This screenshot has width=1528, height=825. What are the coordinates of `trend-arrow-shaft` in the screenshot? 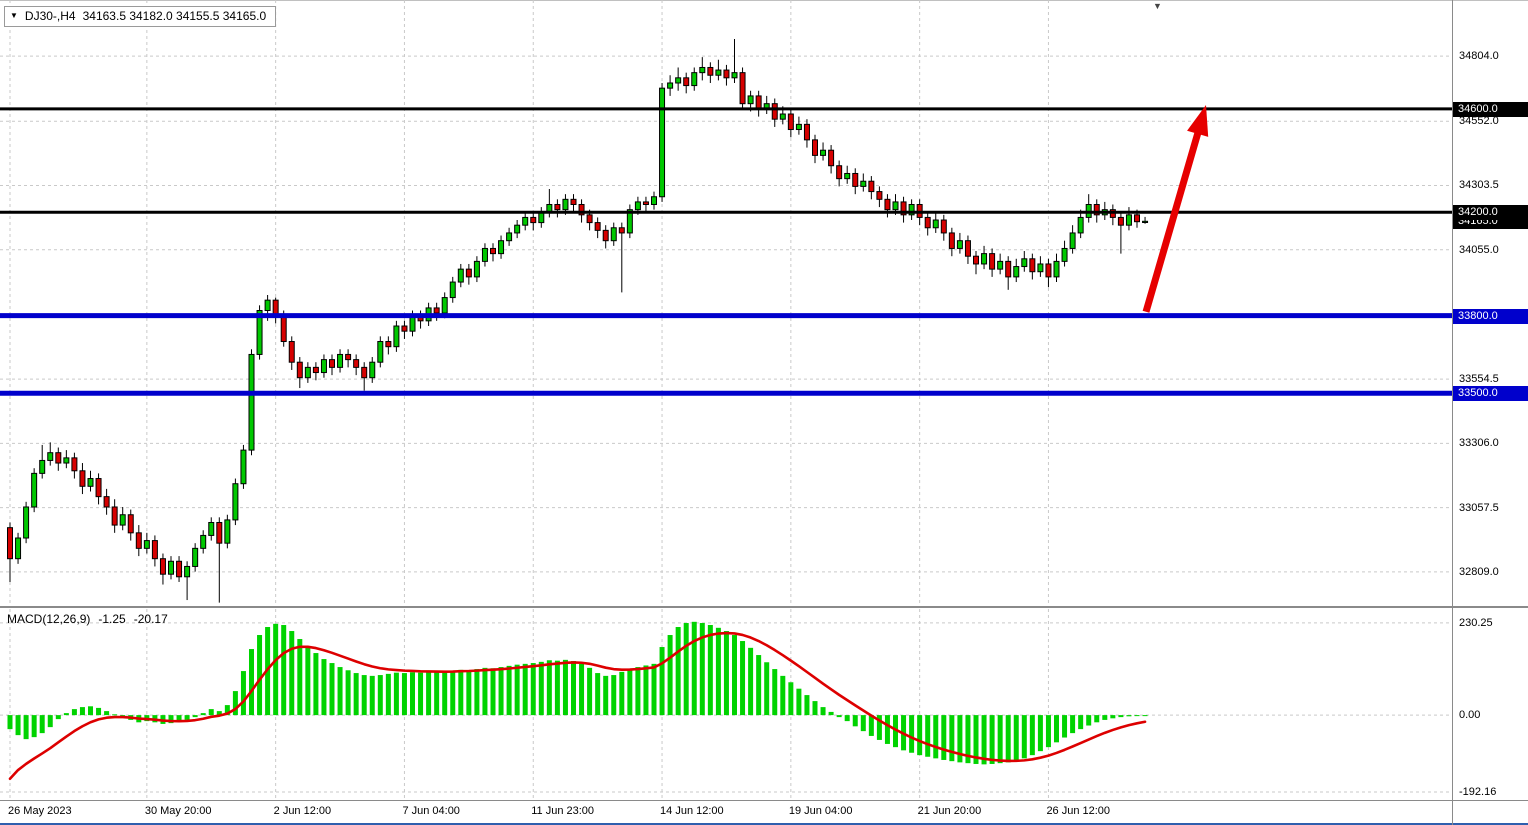 It's located at (1172, 220).